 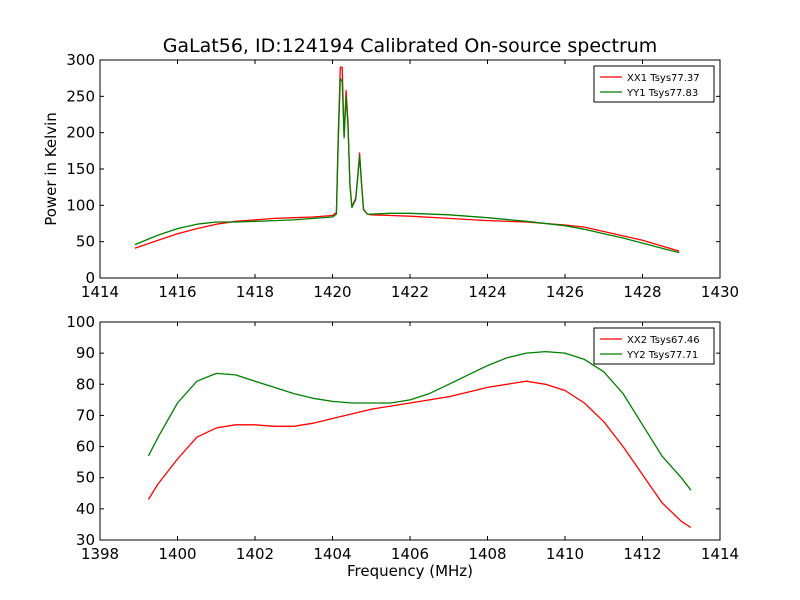 I want to click on x-tick-label: 1404, so click(x=332, y=554).